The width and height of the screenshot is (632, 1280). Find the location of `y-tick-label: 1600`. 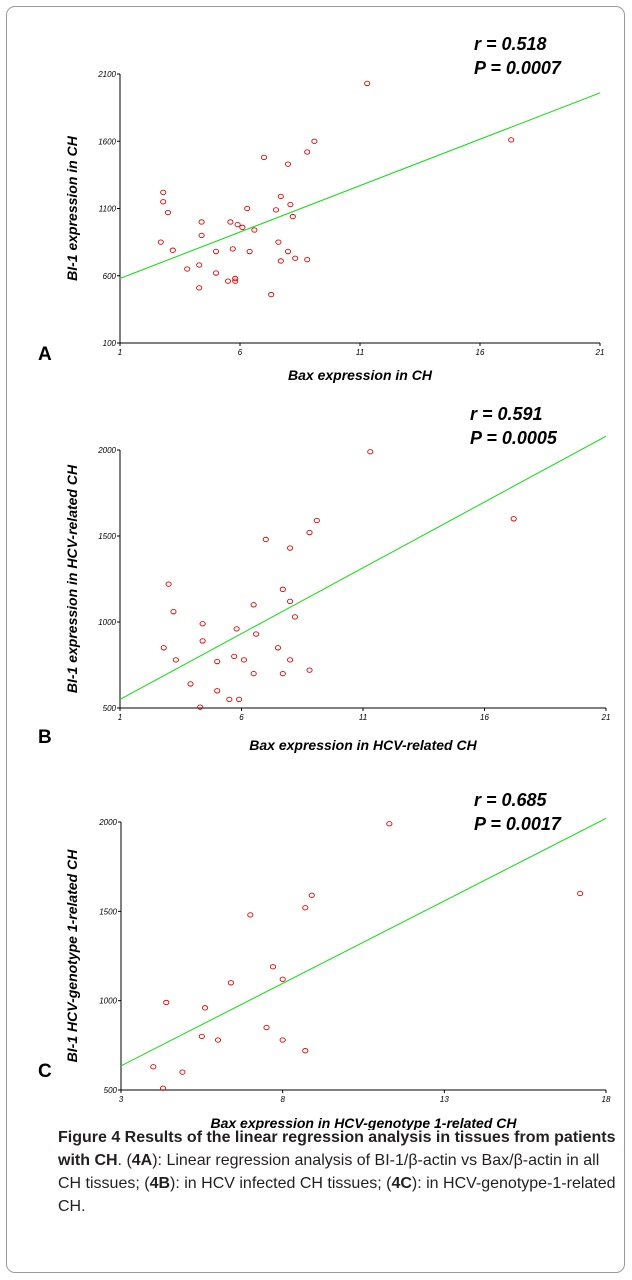

y-tick-label: 1600 is located at coordinates (107, 141).